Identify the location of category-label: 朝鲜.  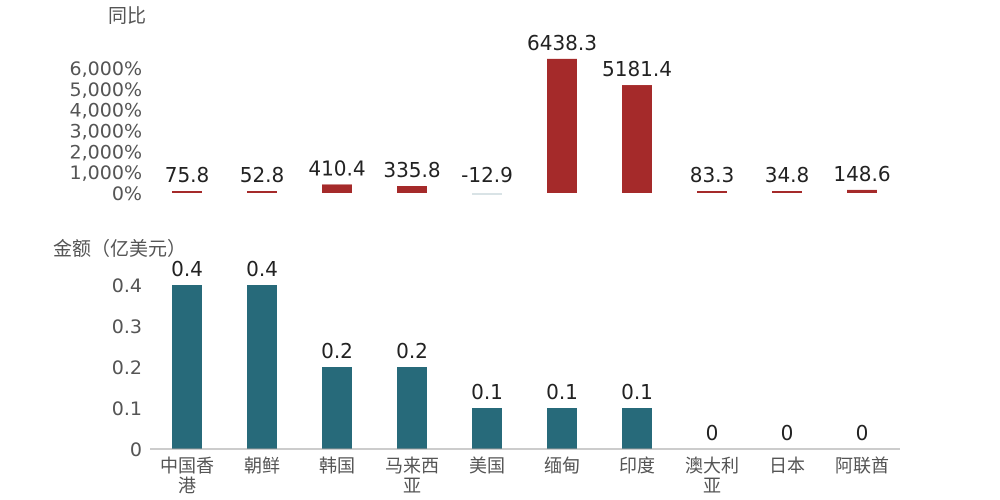
(262, 466).